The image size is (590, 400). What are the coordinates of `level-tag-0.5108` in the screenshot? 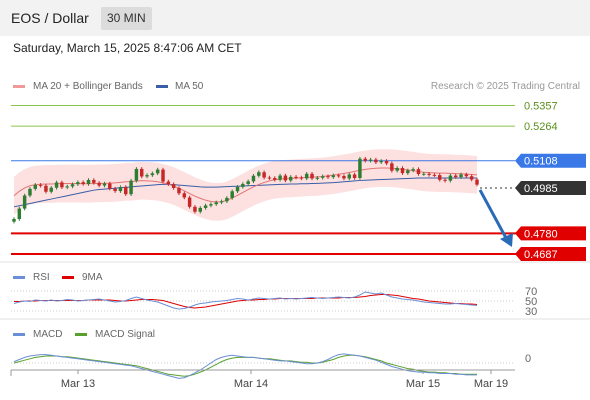 It's located at (550, 160).